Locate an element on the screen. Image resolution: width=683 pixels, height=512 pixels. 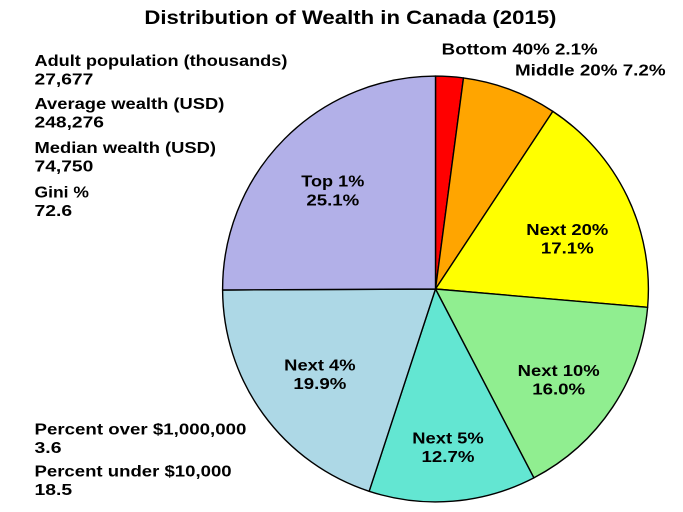
svg-text: 248,276 is located at coordinates (70, 123).